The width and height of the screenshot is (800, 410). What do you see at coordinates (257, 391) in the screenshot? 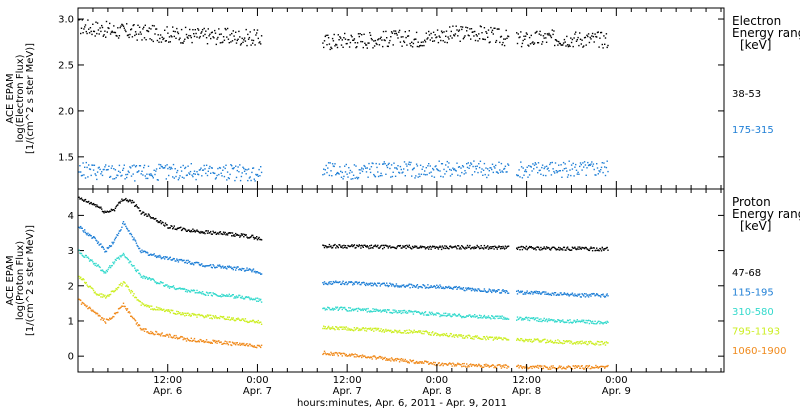
I see `x-tick-label: Apr. 7` at bounding box center [257, 391].